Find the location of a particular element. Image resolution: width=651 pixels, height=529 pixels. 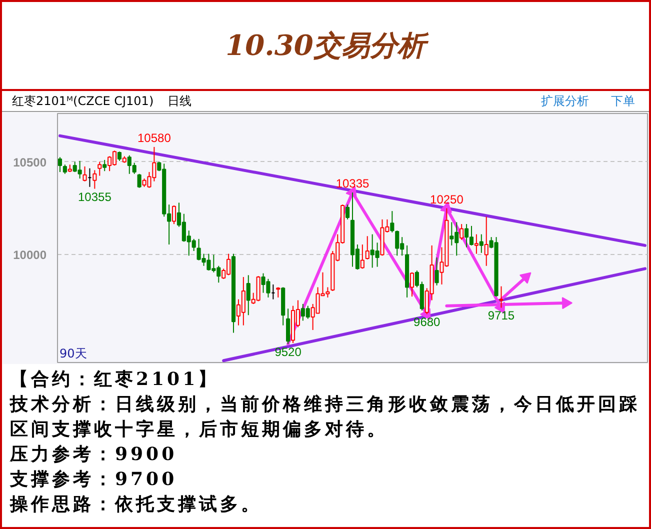

text: 日线 is located at coordinates (180, 101).